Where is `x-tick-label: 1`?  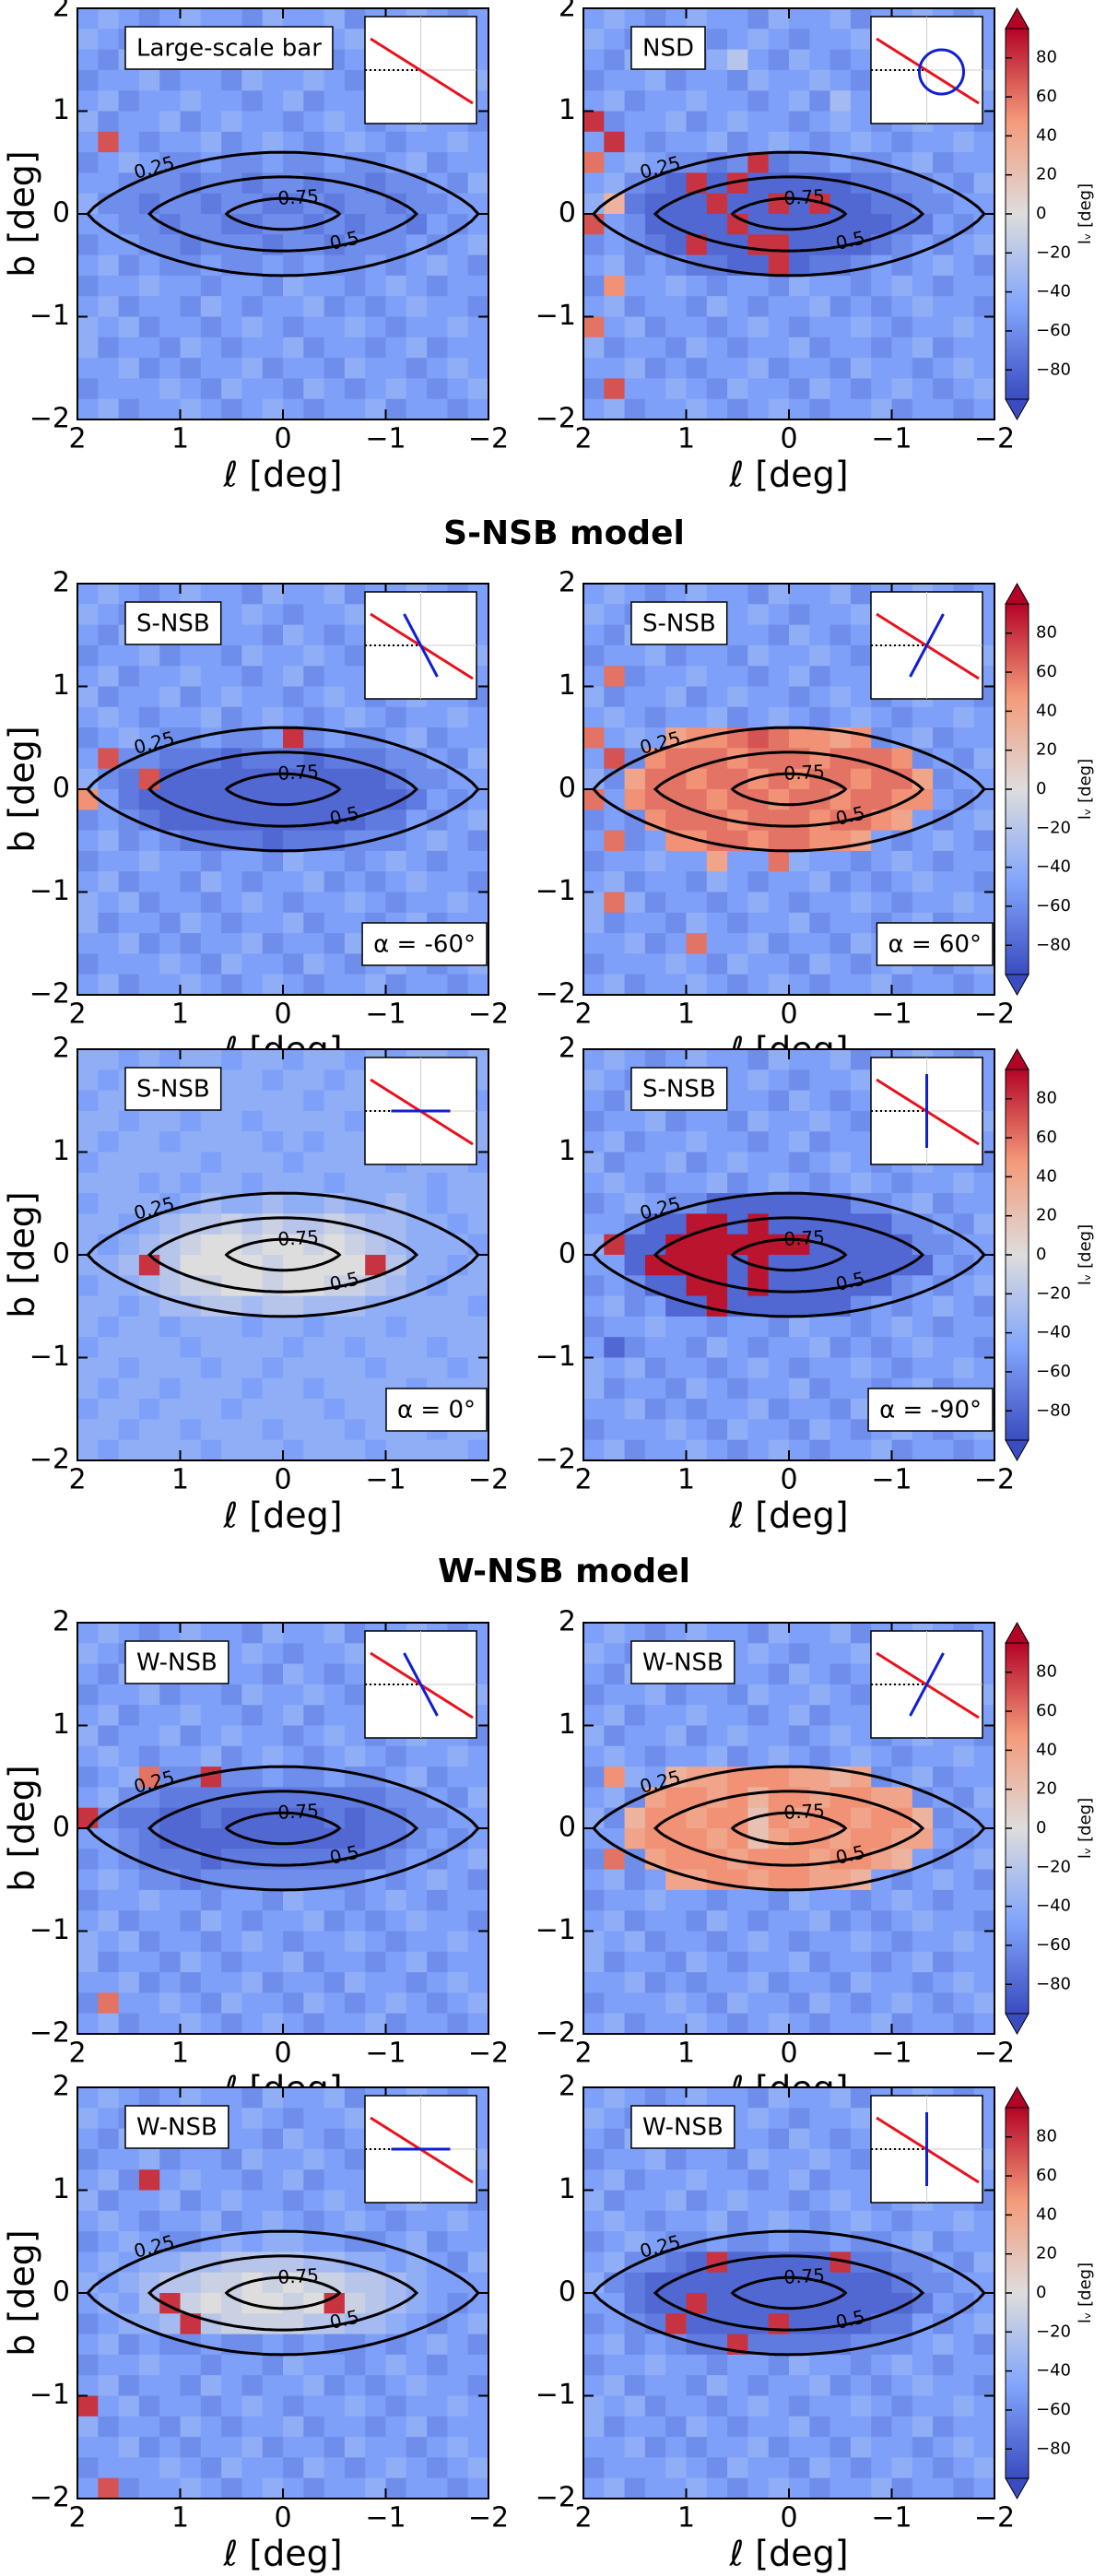 x-tick-label: 1 is located at coordinates (180, 439).